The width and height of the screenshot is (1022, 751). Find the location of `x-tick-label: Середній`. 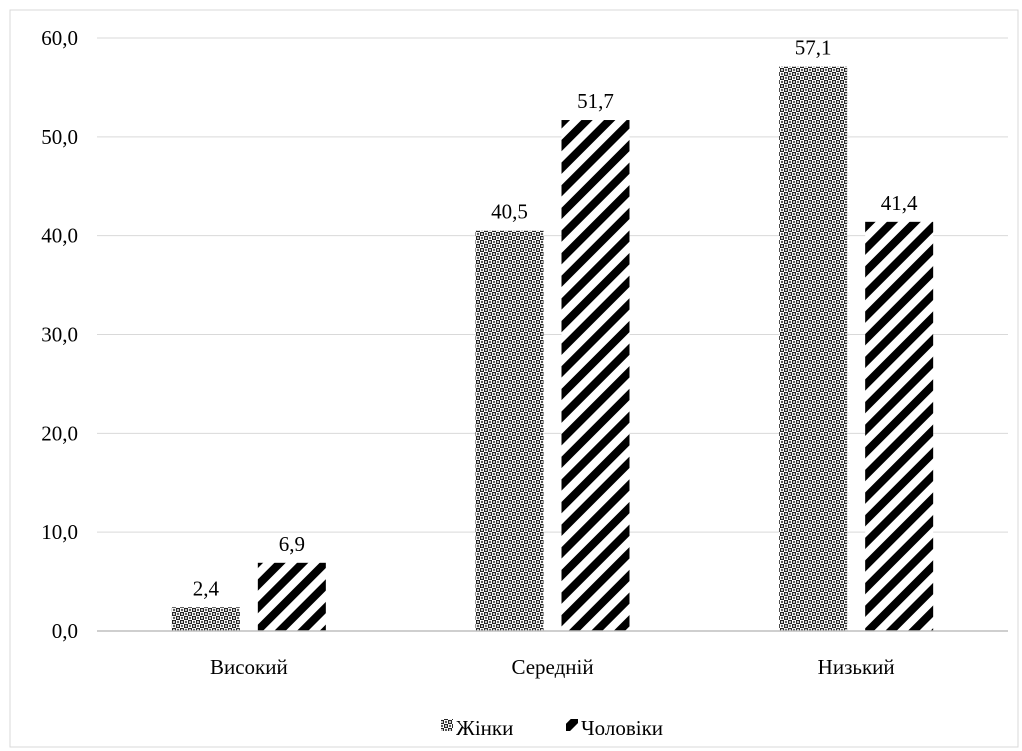

x-tick-label: Середній is located at coordinates (552, 667).